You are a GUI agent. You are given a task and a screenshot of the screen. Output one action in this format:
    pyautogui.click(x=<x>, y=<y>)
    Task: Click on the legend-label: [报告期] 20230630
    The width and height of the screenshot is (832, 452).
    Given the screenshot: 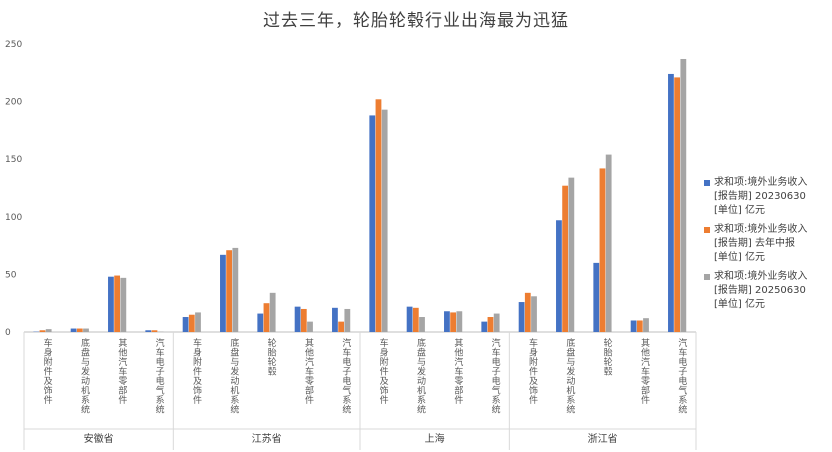 What is the action you would take?
    pyautogui.click(x=760, y=196)
    